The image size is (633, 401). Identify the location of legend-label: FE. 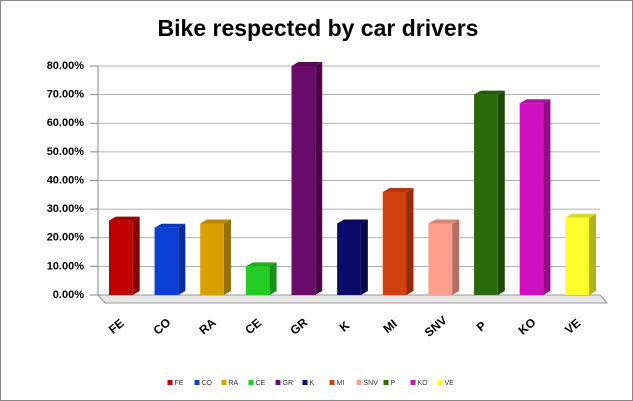
(179, 383).